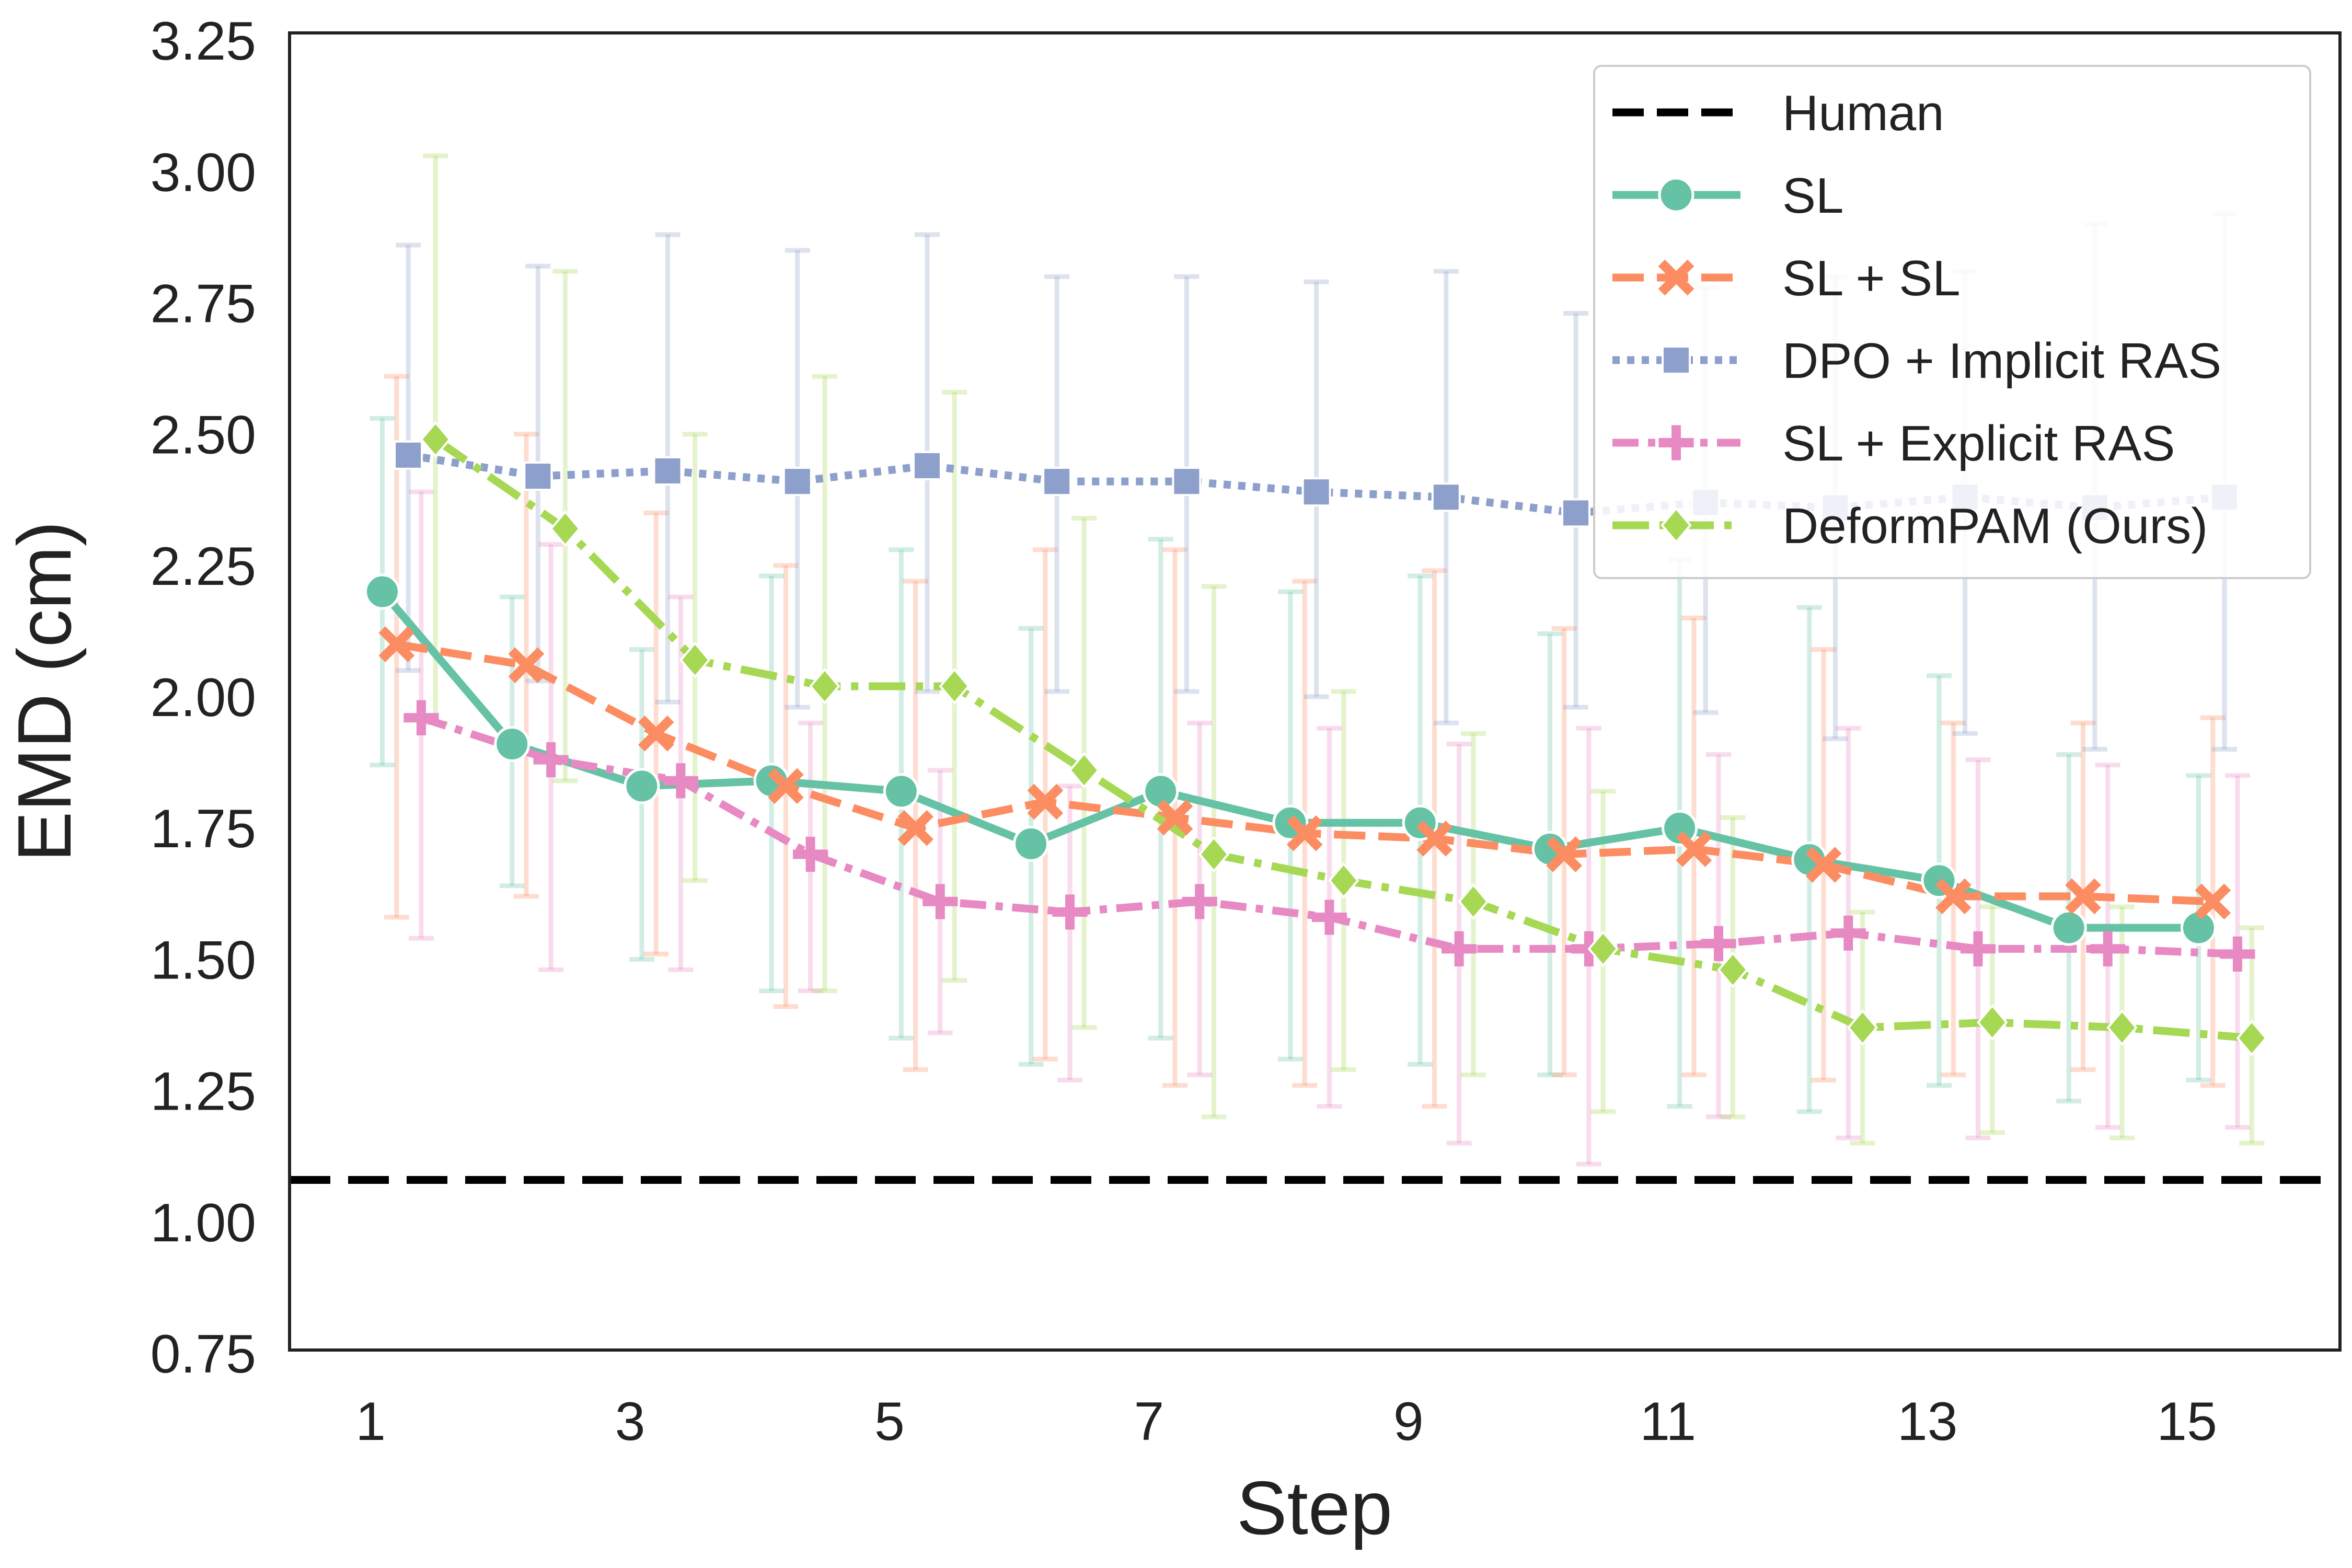  What do you see at coordinates (203, 41) in the screenshot?
I see `y-tick-label: 3.25` at bounding box center [203, 41].